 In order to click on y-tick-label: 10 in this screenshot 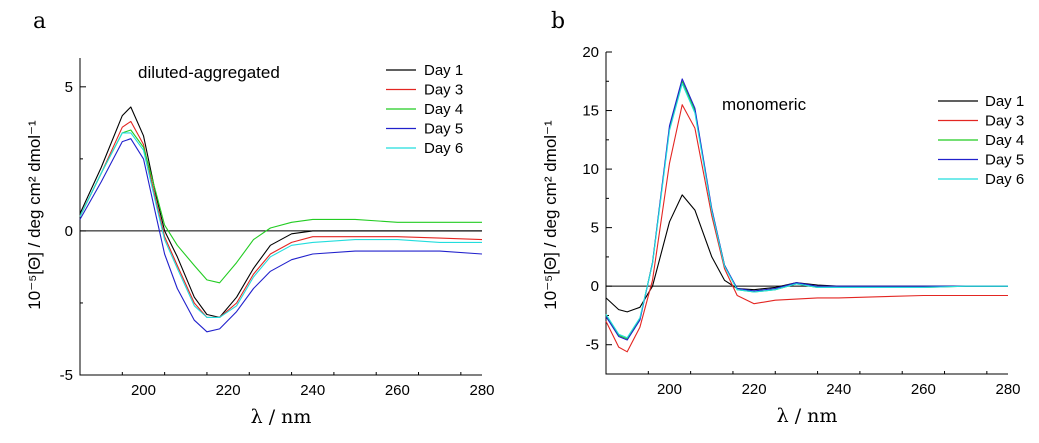, I will do `click(590, 169)`.